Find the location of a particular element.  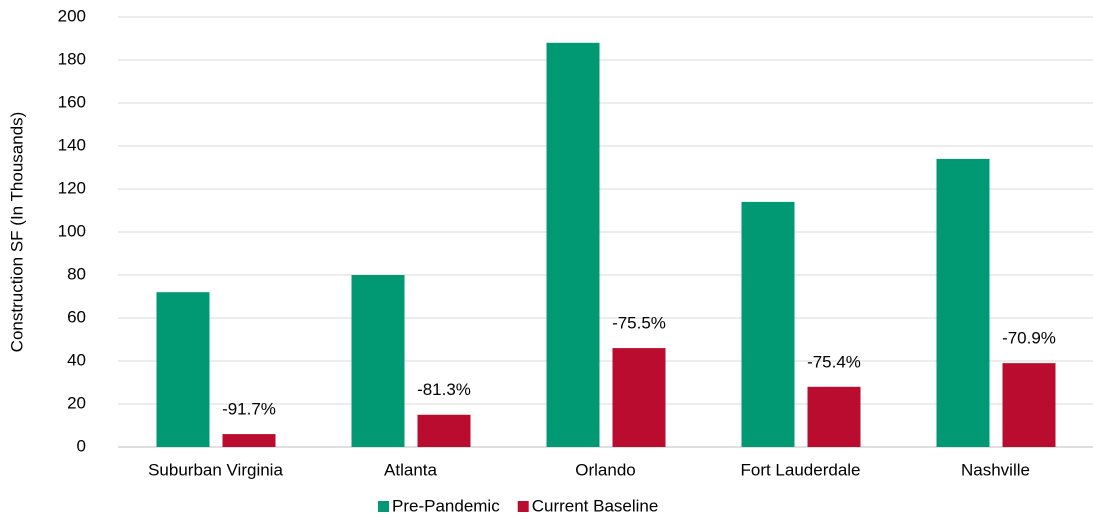

annotation: -75.4% is located at coordinates (834, 361).